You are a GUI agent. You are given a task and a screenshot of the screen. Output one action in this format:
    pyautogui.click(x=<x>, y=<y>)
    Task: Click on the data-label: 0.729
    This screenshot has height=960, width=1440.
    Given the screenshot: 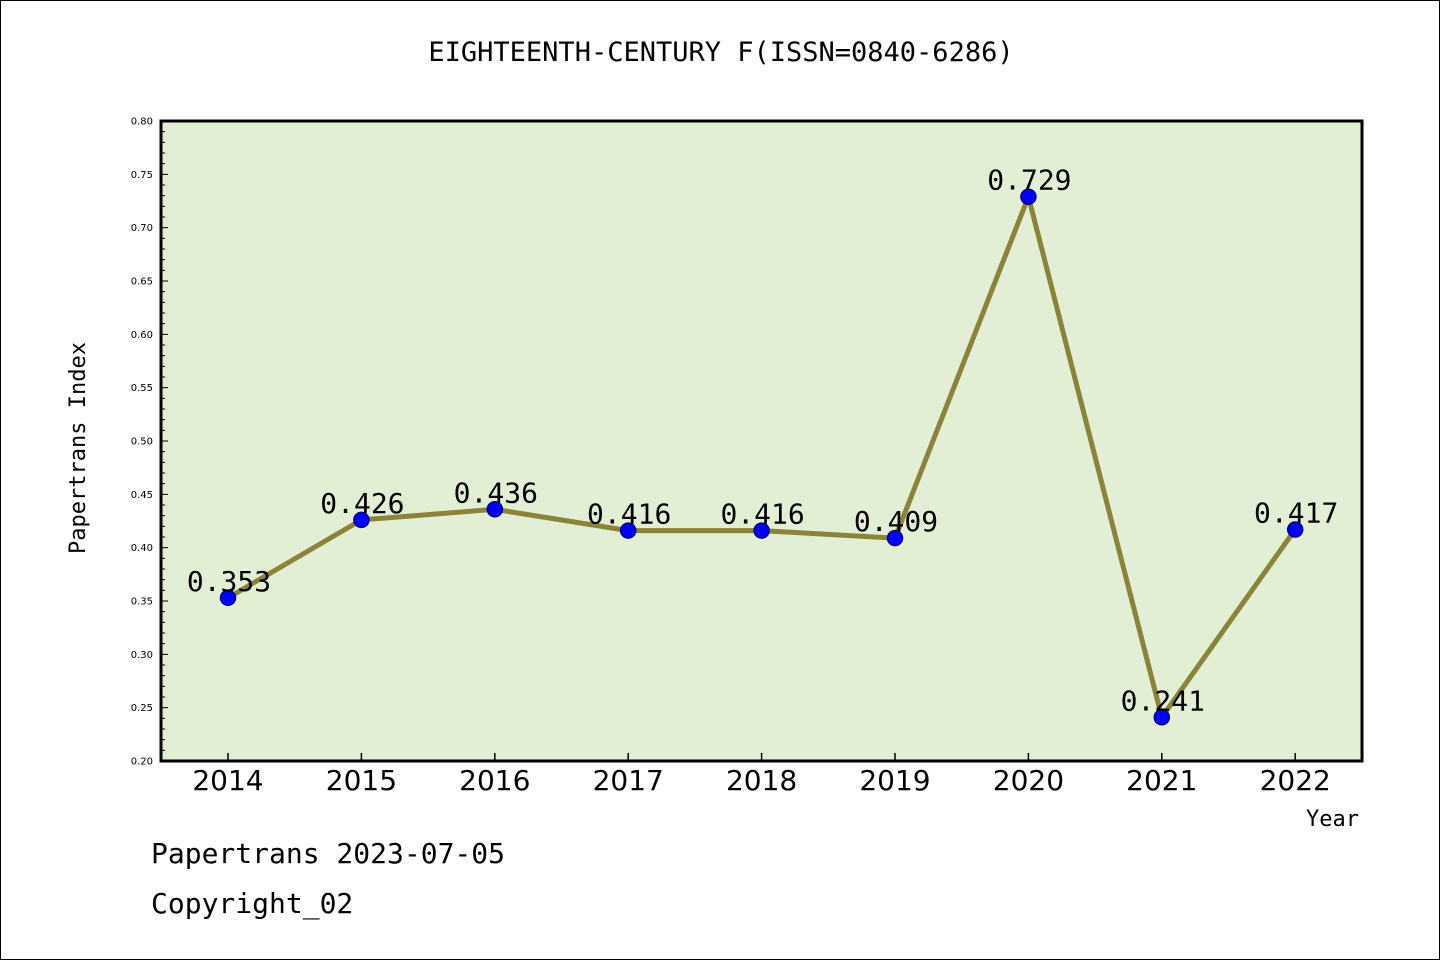 What is the action you would take?
    pyautogui.click(x=1029, y=180)
    